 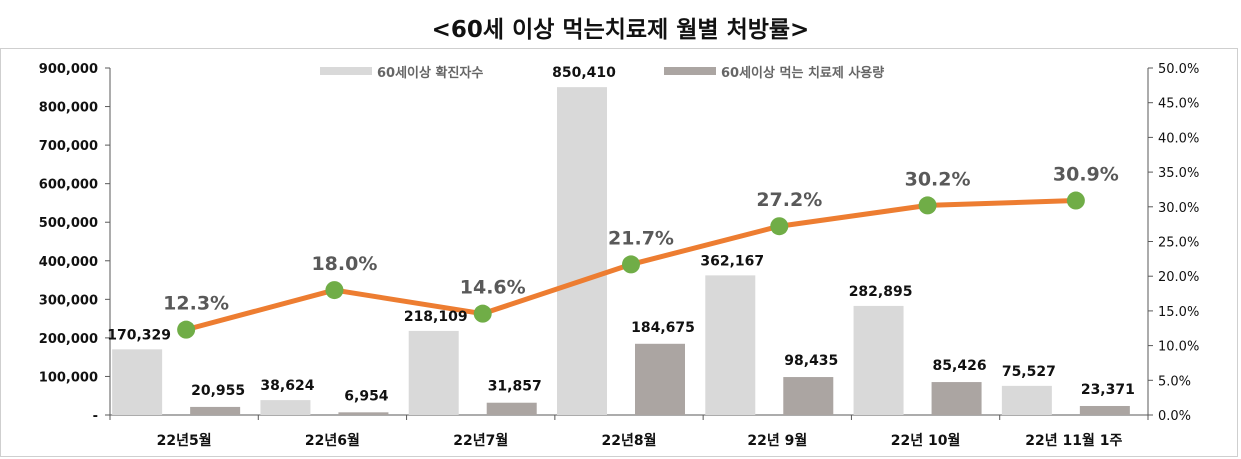 I want to click on rate-label: 18.0%, so click(x=344, y=264).